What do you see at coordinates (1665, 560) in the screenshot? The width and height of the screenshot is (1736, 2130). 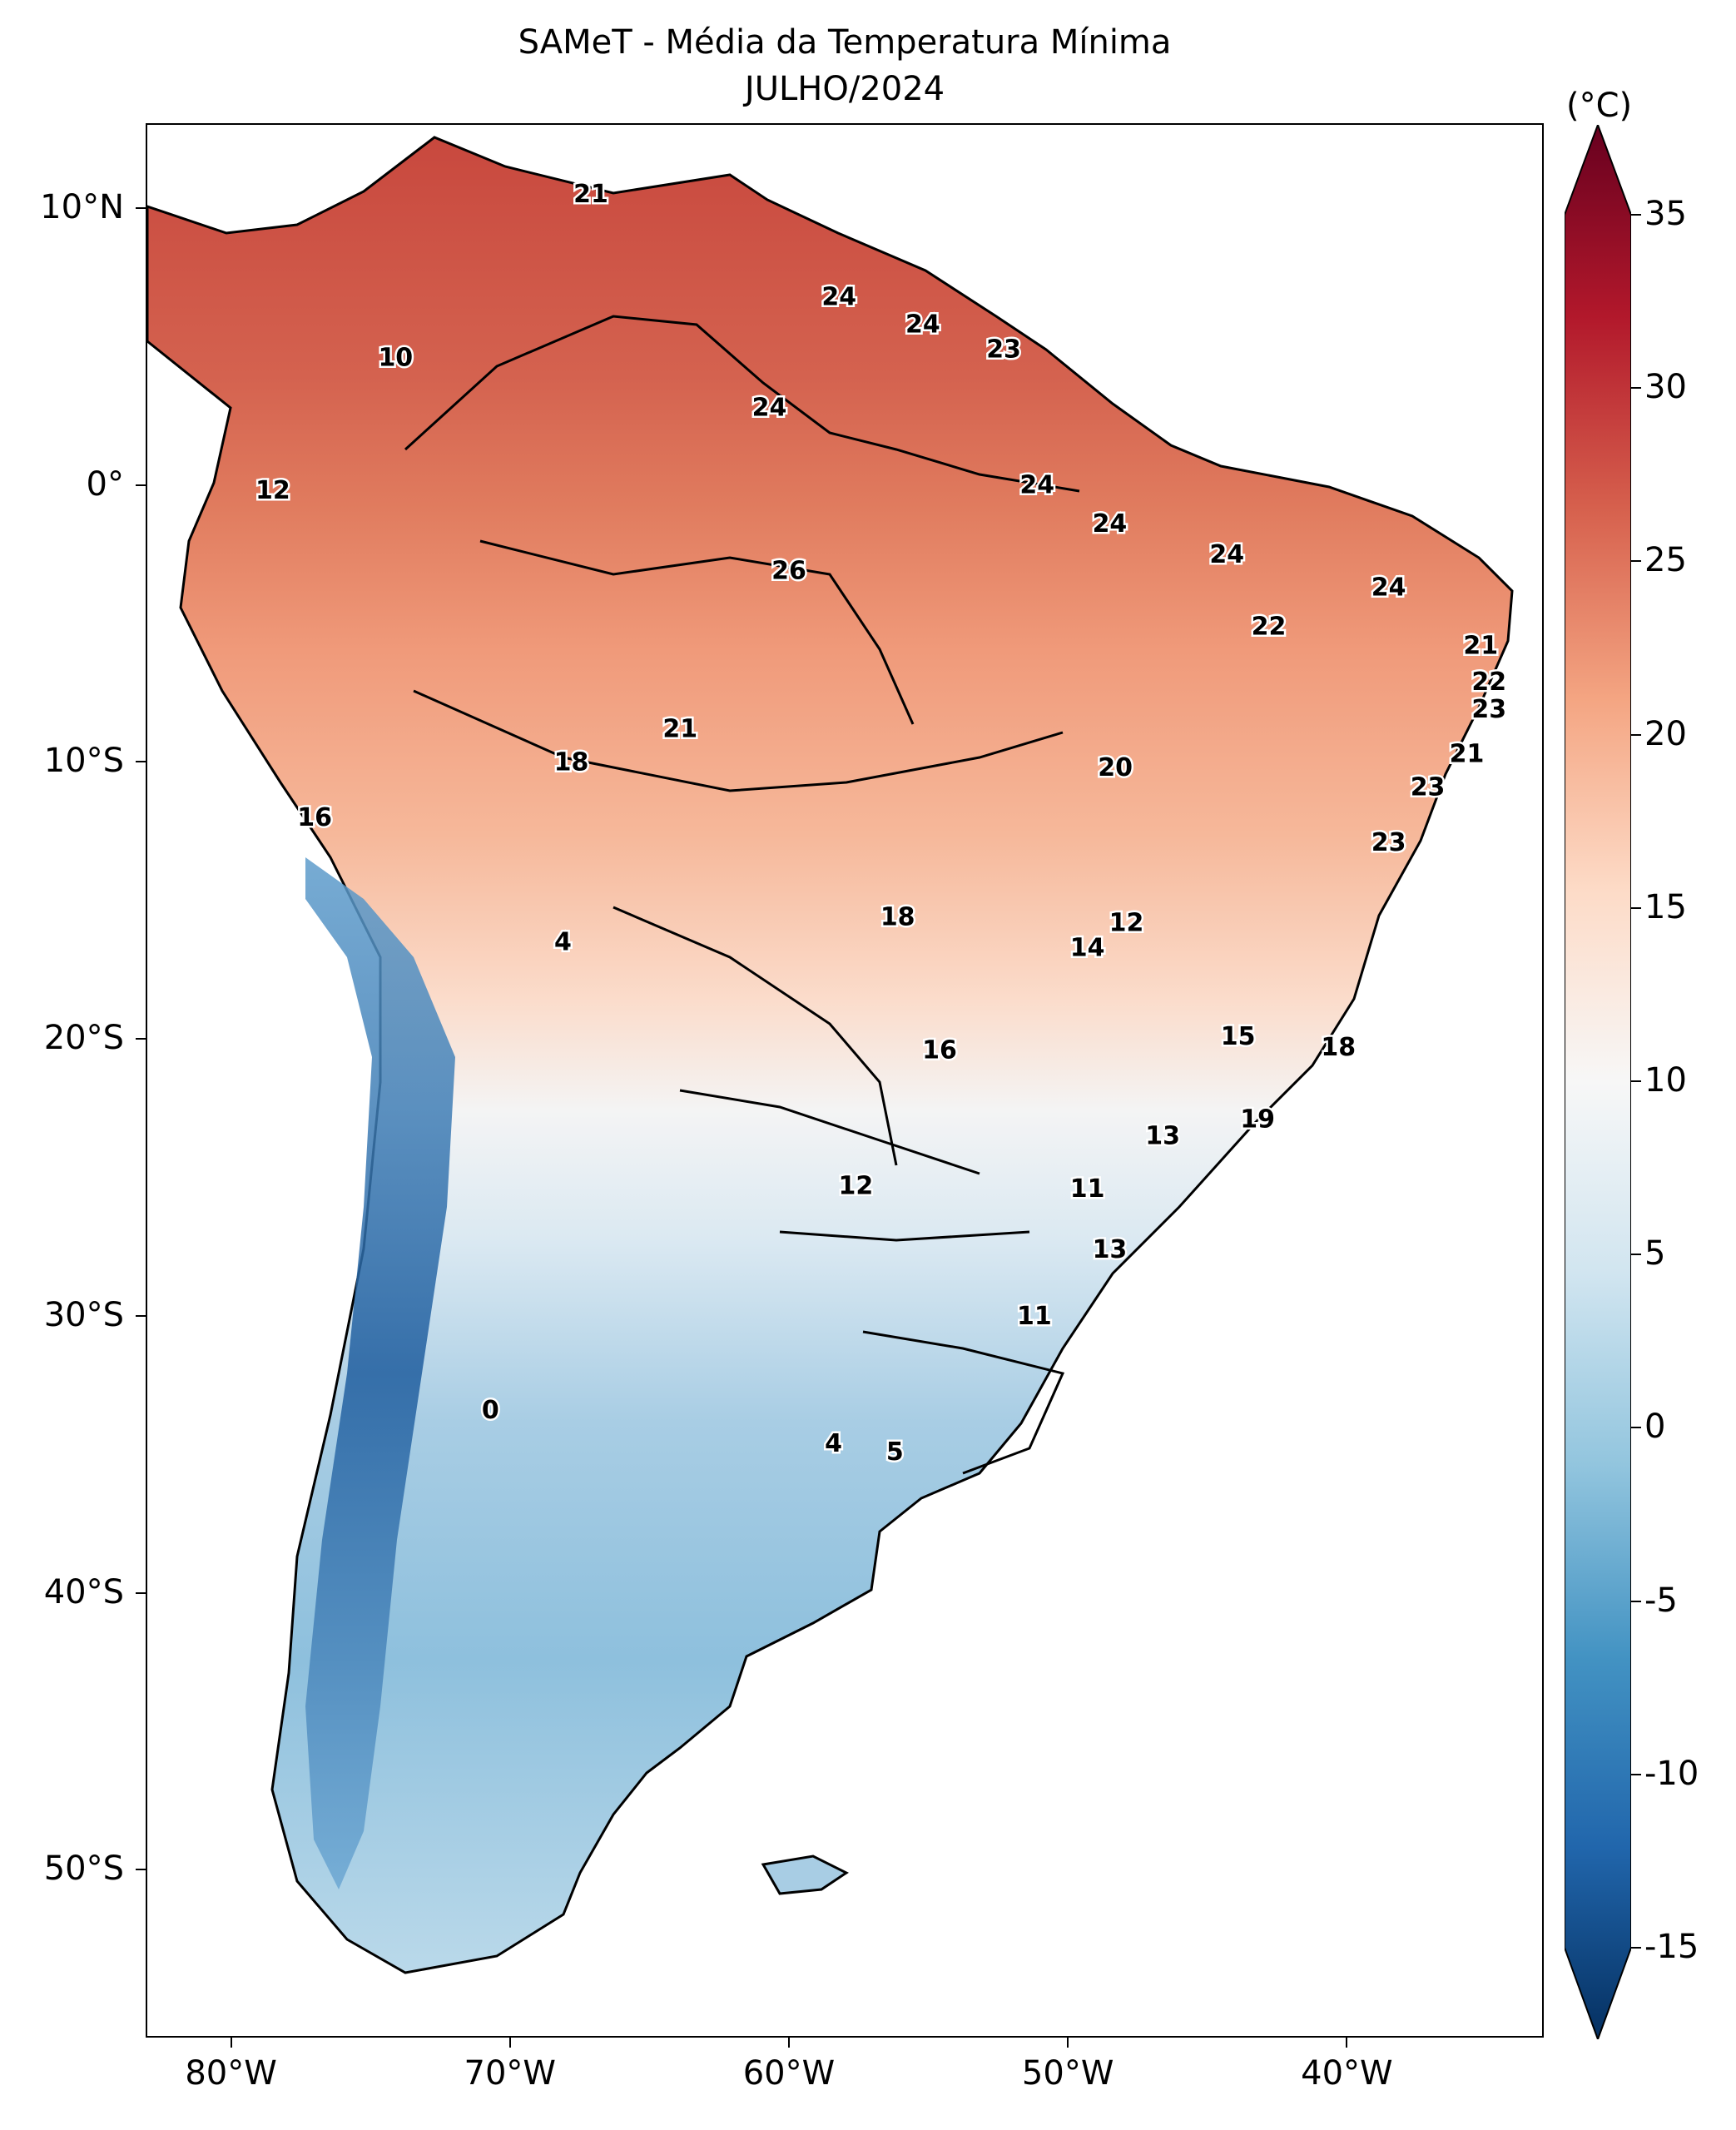 I see `colorbar-tick-label: 25` at bounding box center [1665, 560].